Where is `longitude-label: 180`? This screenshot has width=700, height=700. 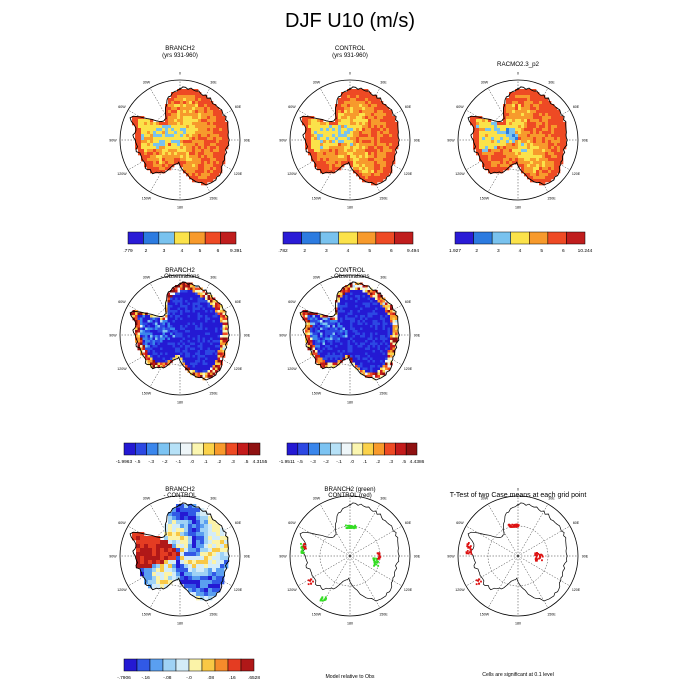
longitude-label: 180 is located at coordinates (350, 624).